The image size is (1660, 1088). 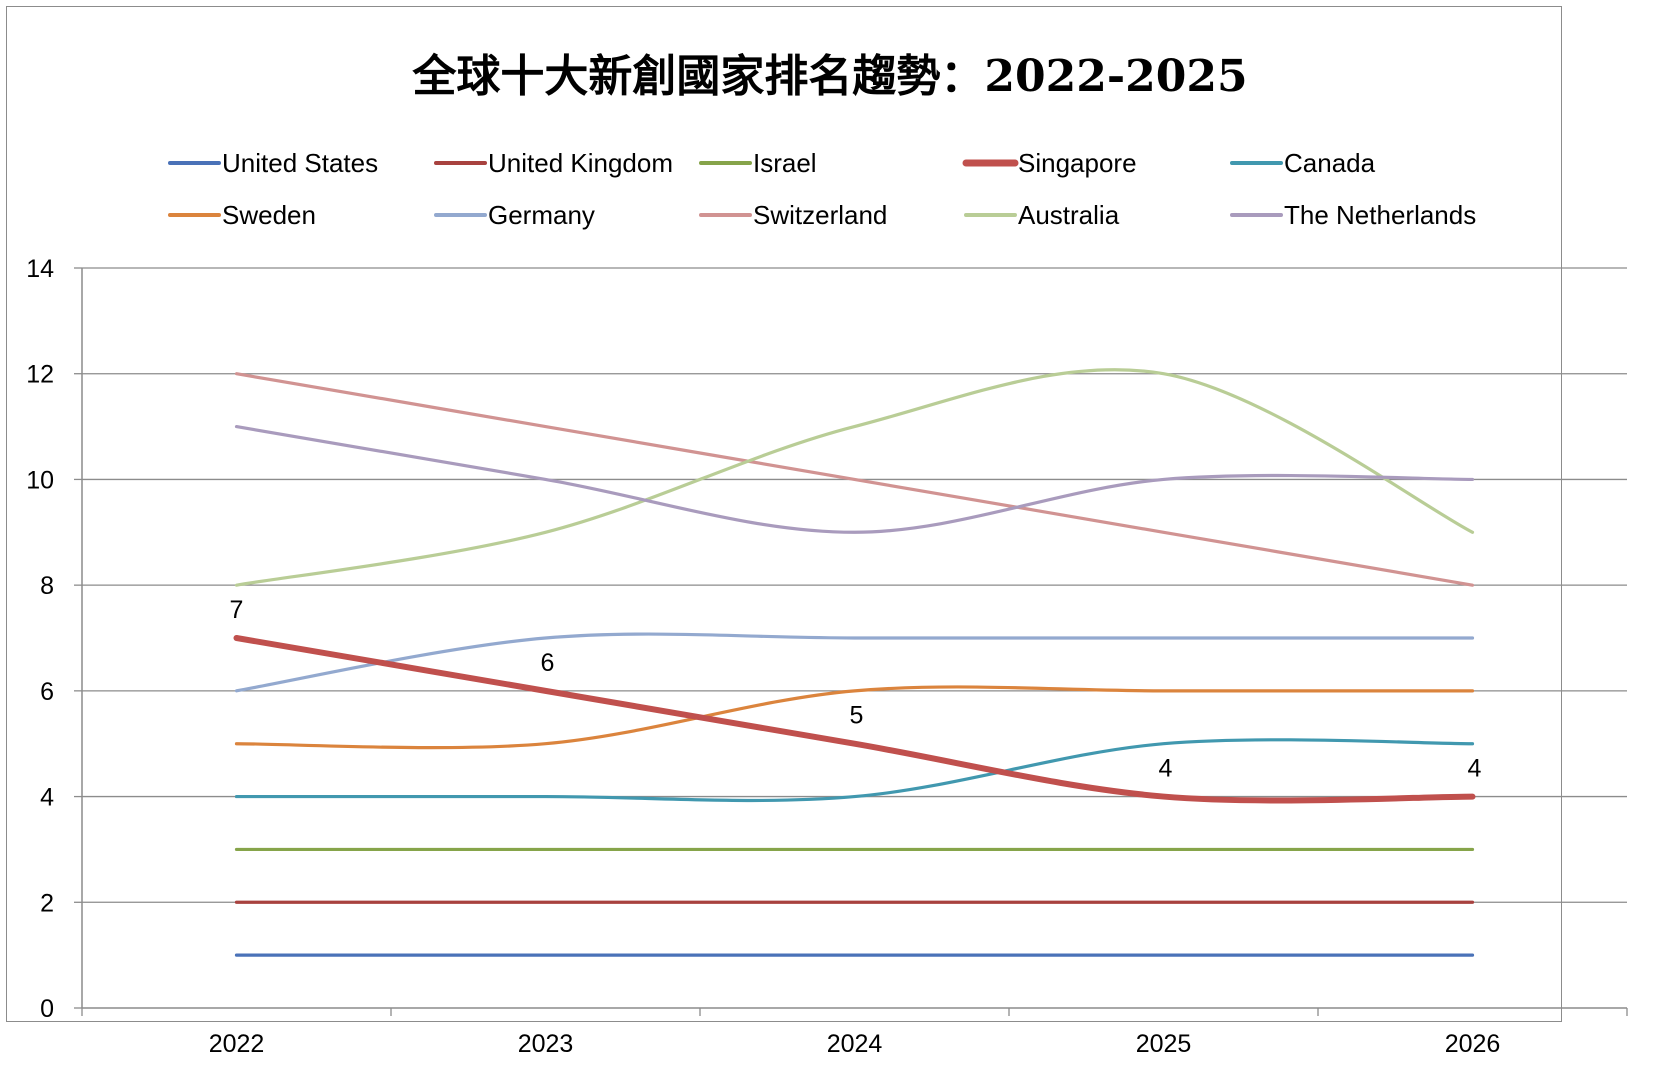 What do you see at coordinates (548, 663) in the screenshot?
I see `data-label: 6` at bounding box center [548, 663].